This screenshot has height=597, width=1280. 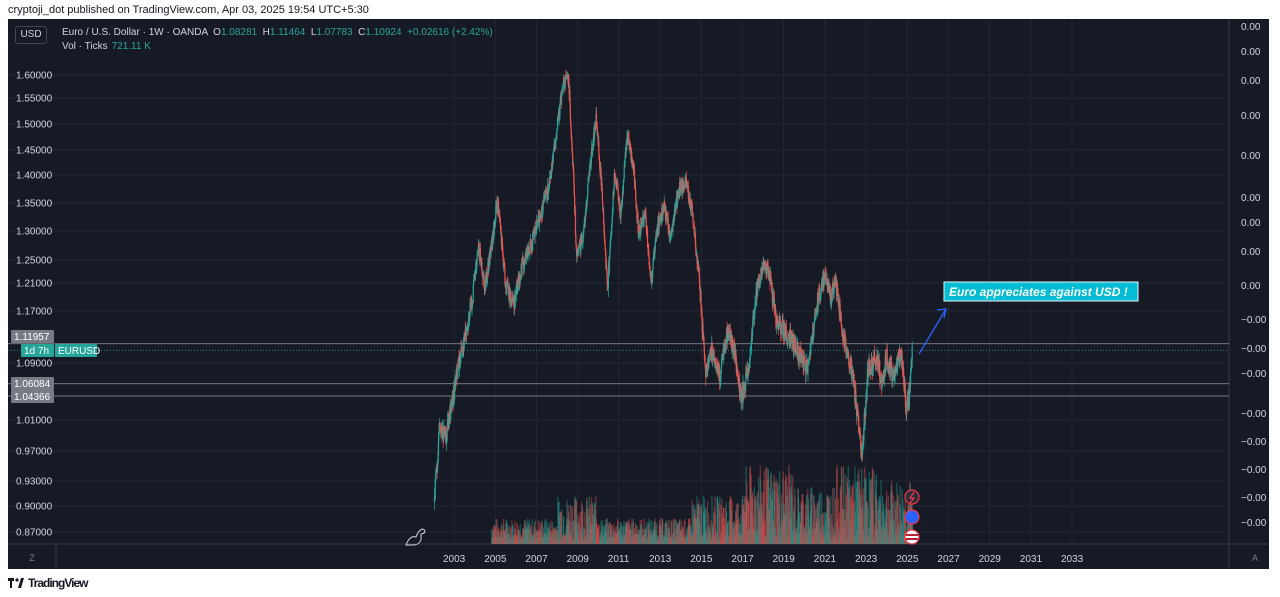 I want to click on symbol-title: Euro / U.S. Dollar · 1W · OANDA, so click(x=135, y=32).